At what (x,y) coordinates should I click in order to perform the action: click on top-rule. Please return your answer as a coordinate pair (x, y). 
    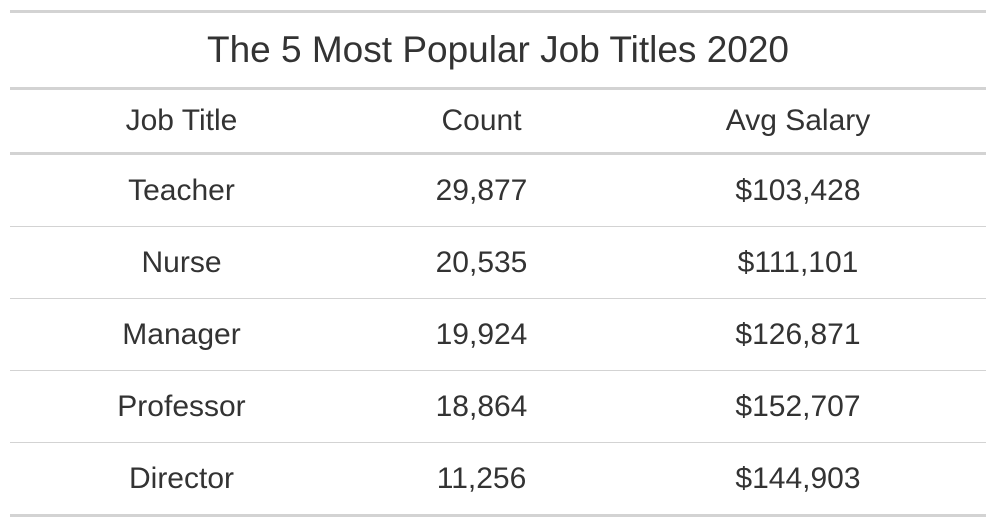
    Looking at the image, I should click on (498, 11).